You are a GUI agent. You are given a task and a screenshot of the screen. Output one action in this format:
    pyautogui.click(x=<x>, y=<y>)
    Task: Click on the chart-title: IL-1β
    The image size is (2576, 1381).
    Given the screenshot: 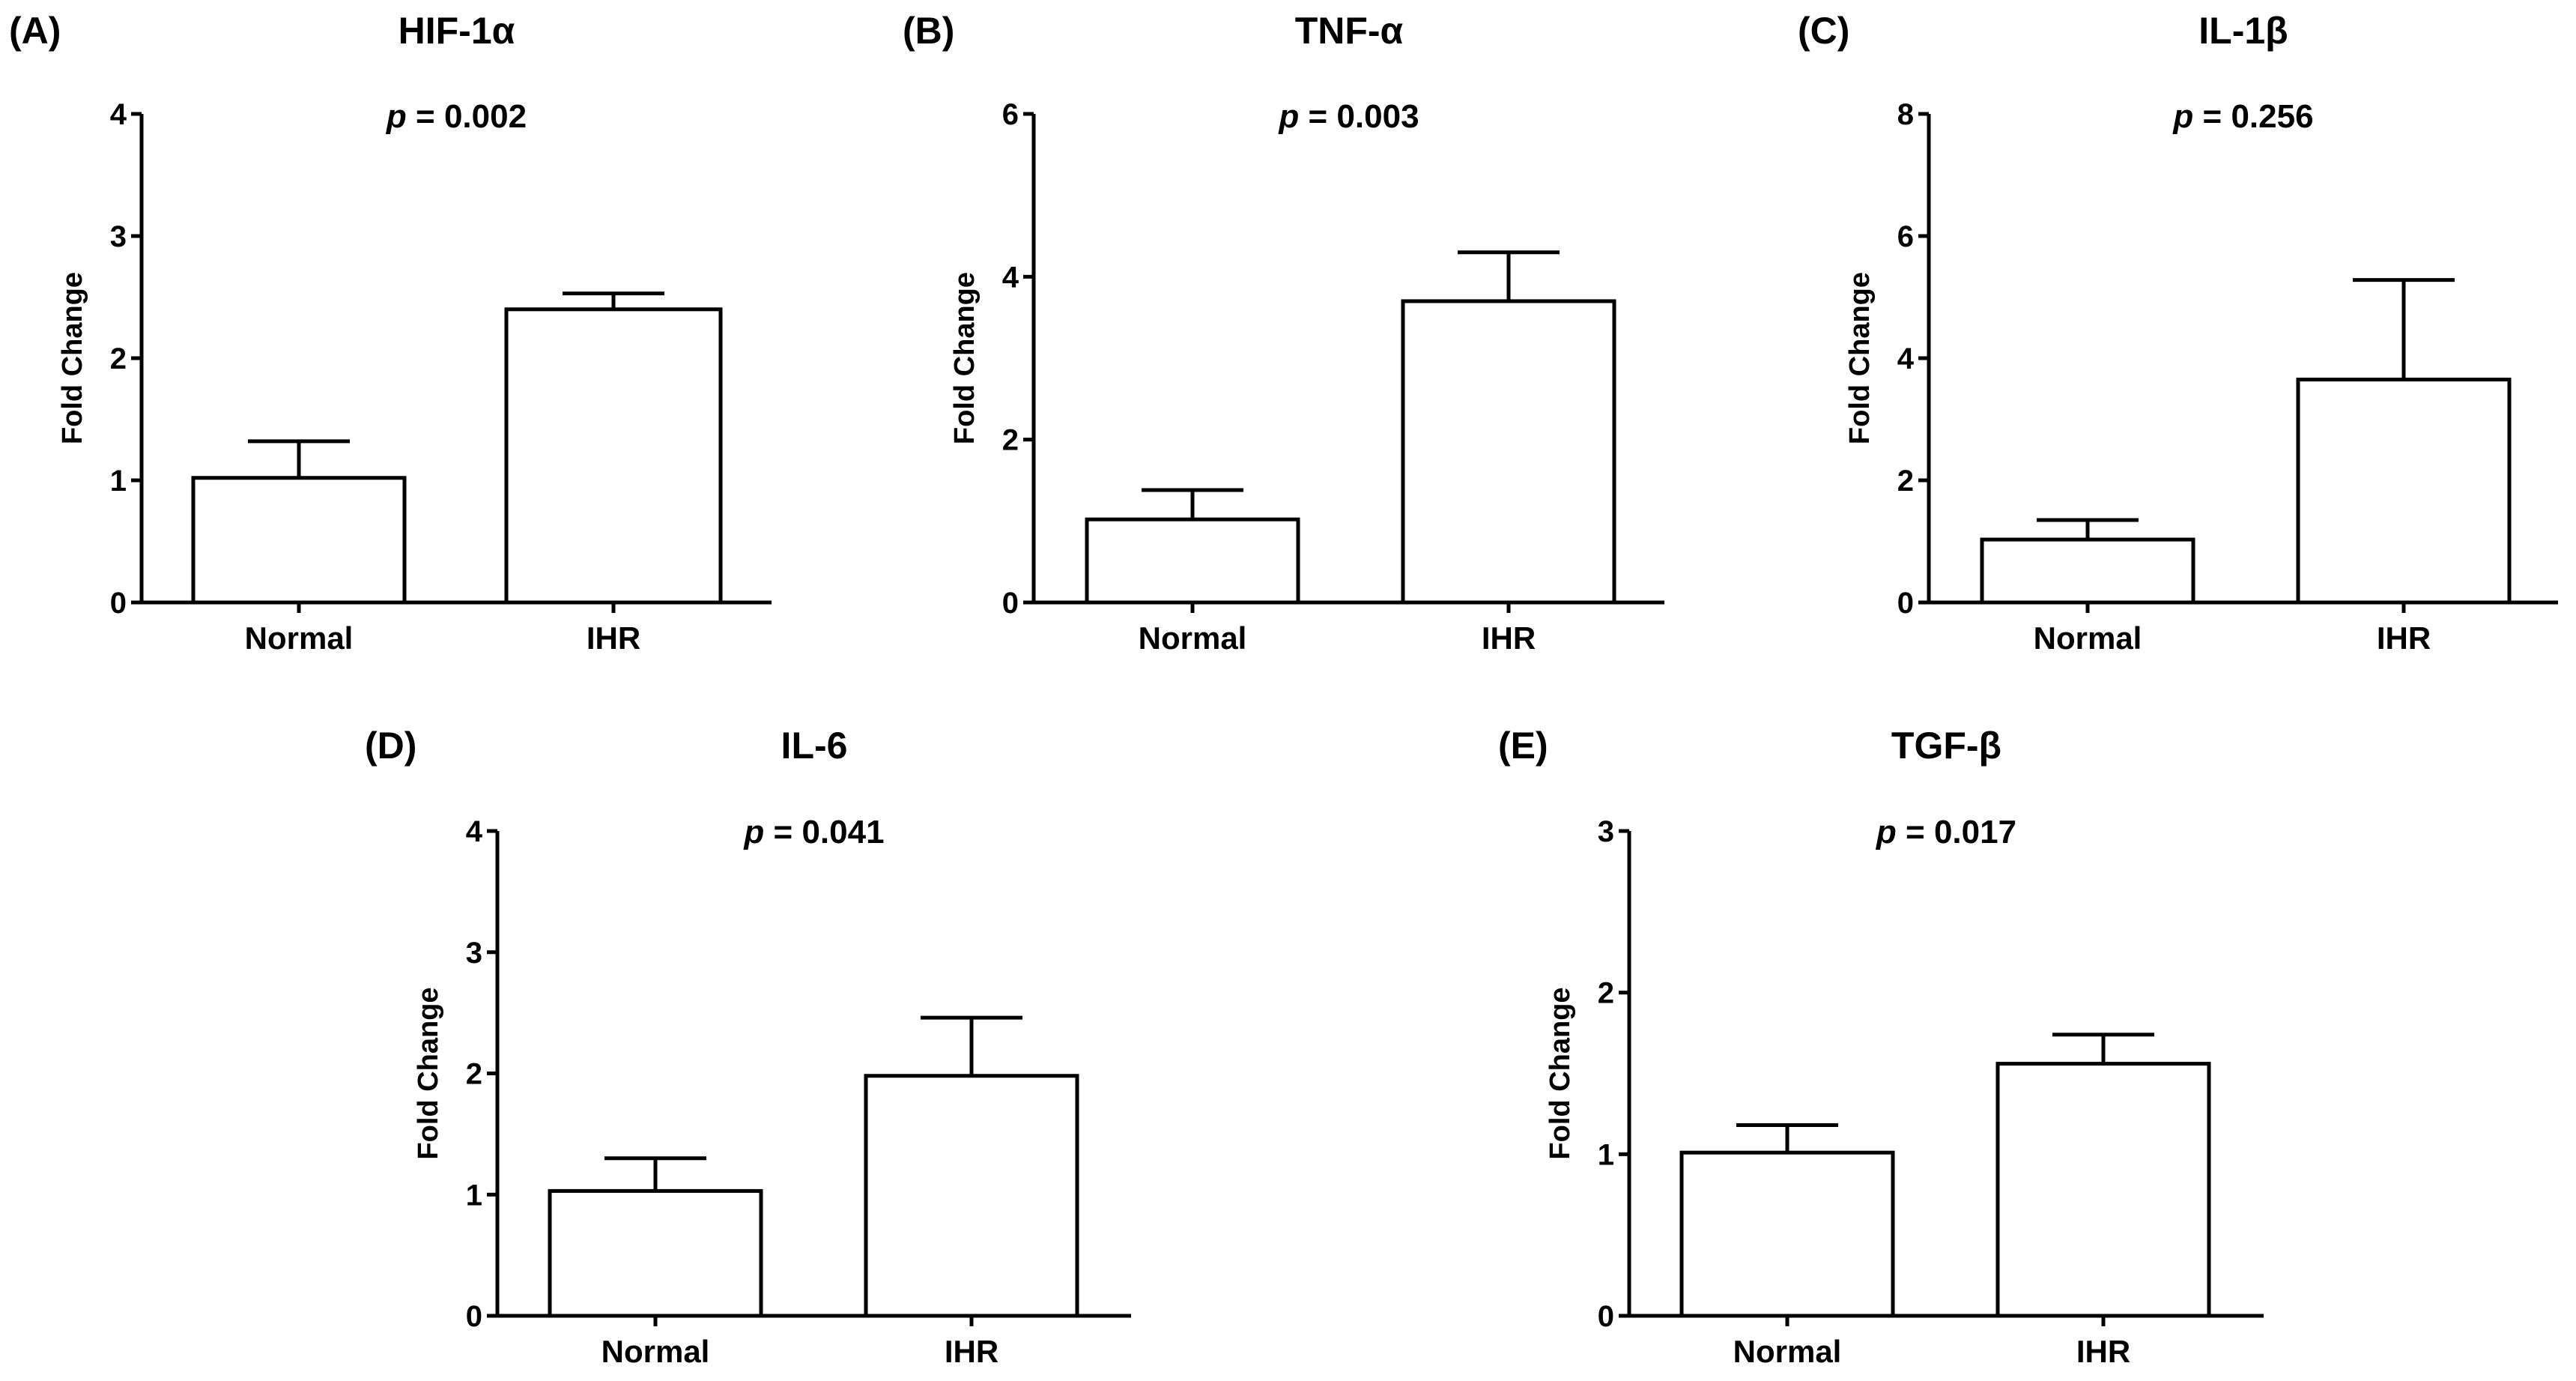 What is the action you would take?
    pyautogui.click(x=2243, y=31)
    